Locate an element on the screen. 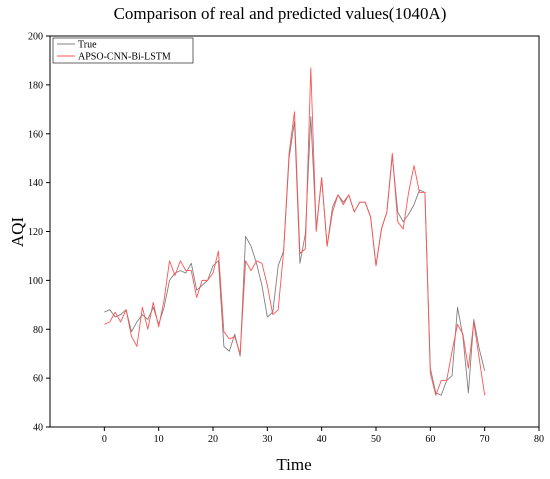 The height and width of the screenshot is (479, 550). x-ticks: 0 10 20 30 40 50 60 70 80 is located at coordinates (323, 436).